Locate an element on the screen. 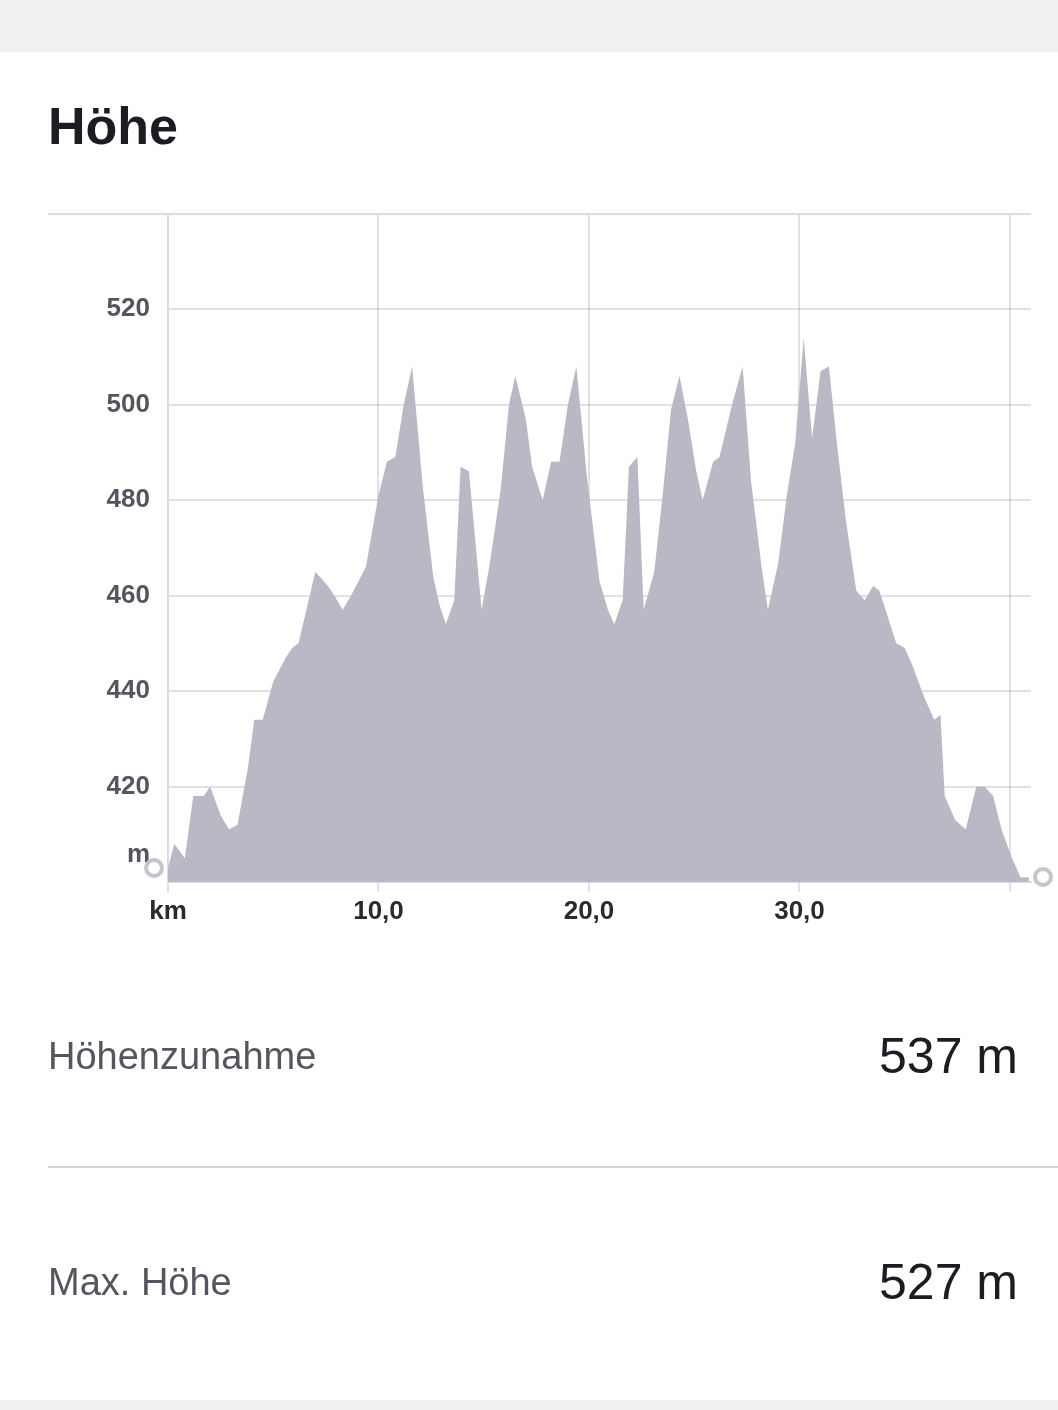 The image size is (1058, 1410). chart-title: Höhe is located at coordinates (113, 126).